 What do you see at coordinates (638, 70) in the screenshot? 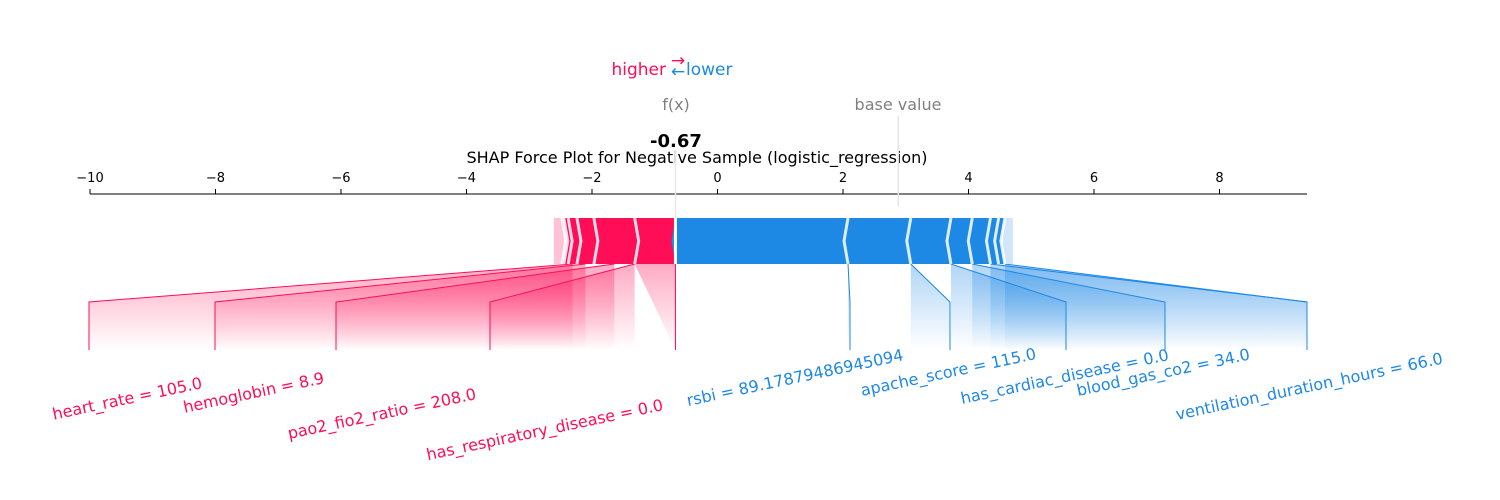
I see `legend-higher-text: higher` at bounding box center [638, 70].